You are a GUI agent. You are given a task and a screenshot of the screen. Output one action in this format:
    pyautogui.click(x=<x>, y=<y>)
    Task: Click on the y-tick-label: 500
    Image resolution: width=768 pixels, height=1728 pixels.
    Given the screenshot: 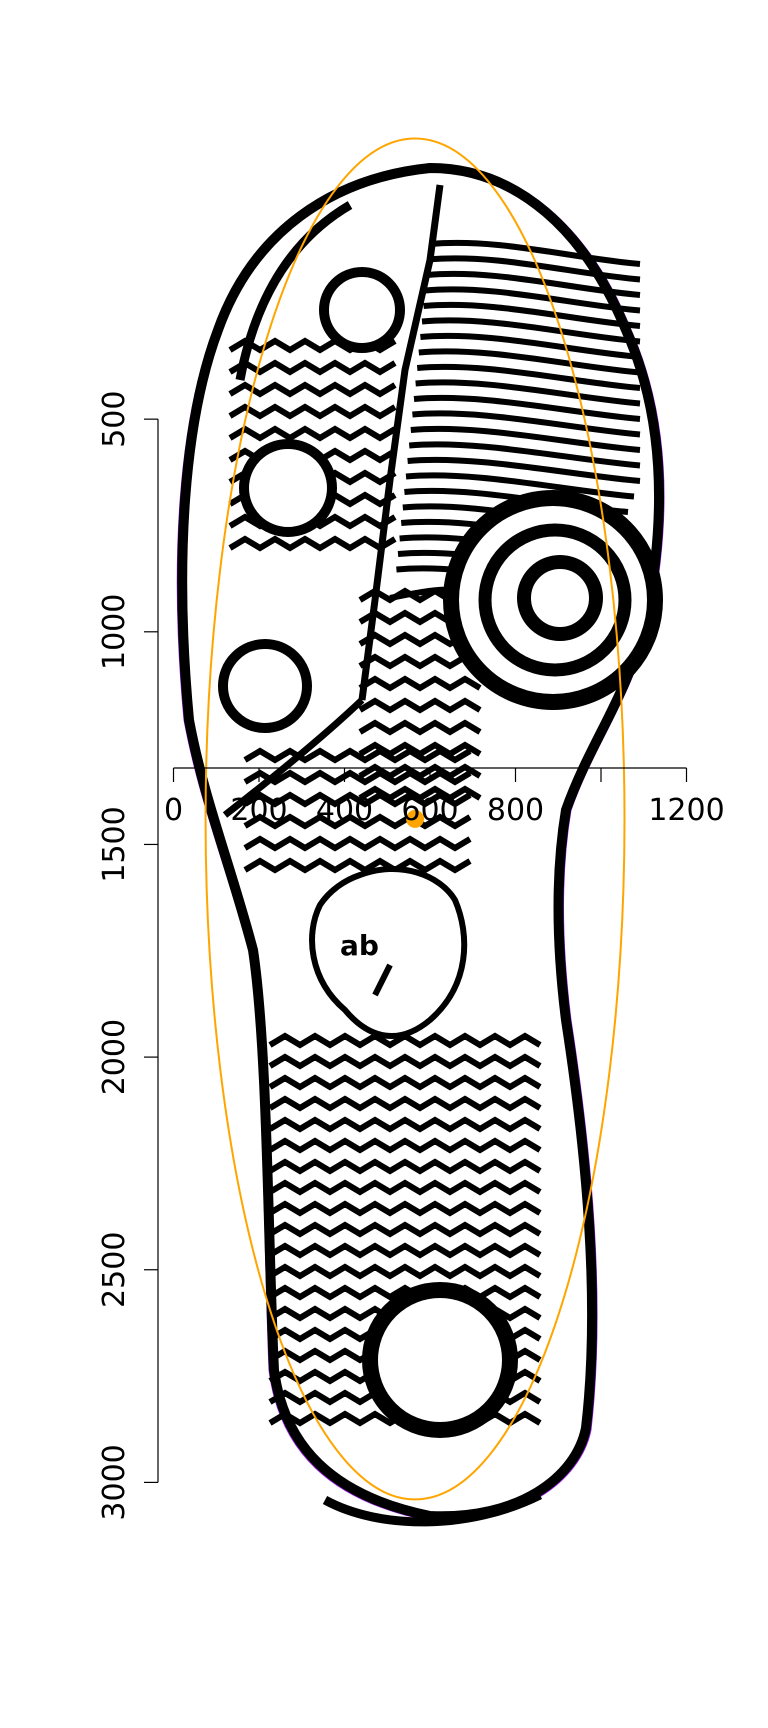 What is the action you would take?
    pyautogui.click(x=114, y=419)
    